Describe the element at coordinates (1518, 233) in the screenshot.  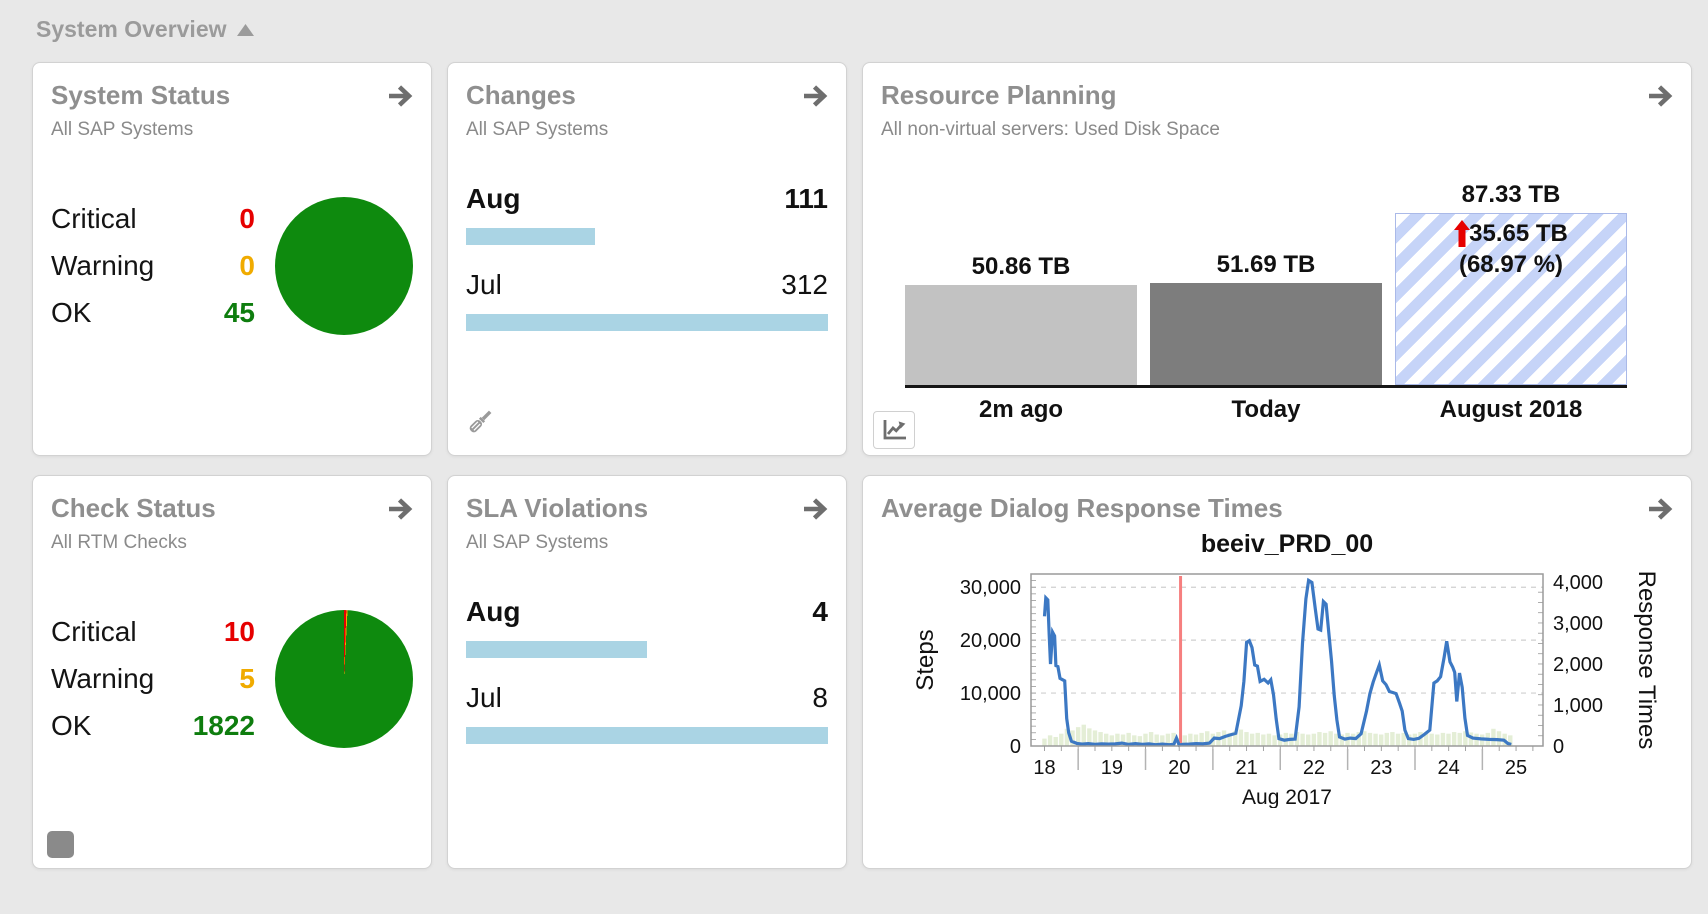
I see `delta-value: 35.65 TB` at that location.